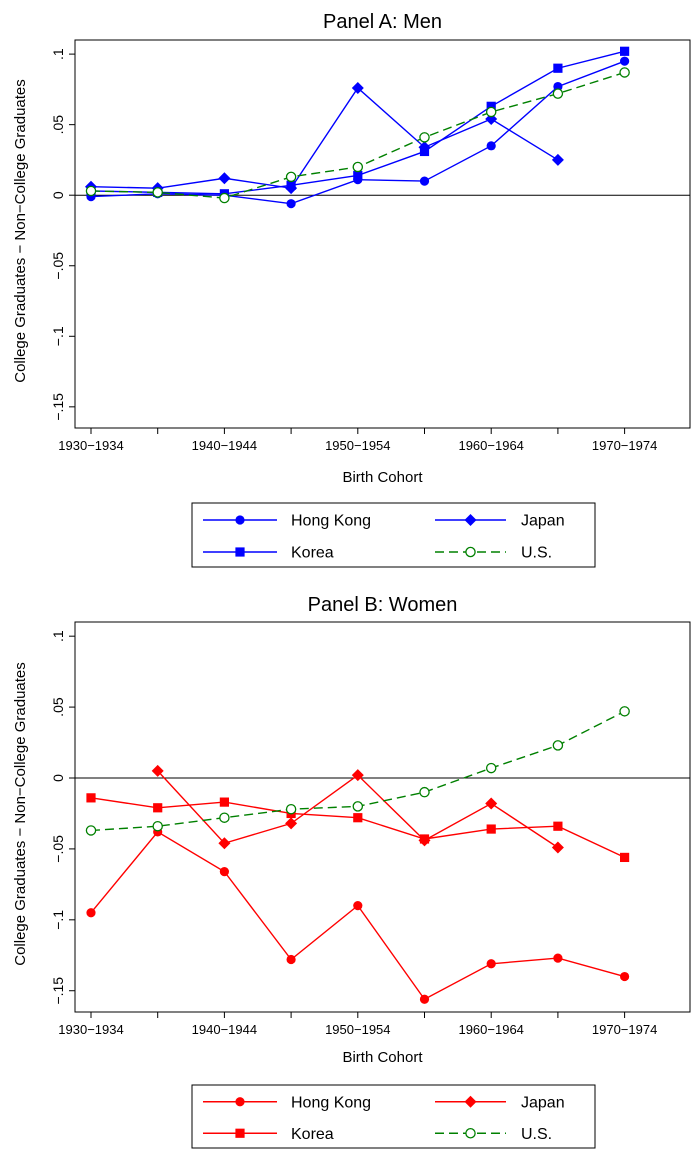 Image resolution: width=693 pixels, height=1175 pixels. Describe the element at coordinates (624, 1029) in the screenshot. I see `x-tick-label: 1970−1974` at that location.